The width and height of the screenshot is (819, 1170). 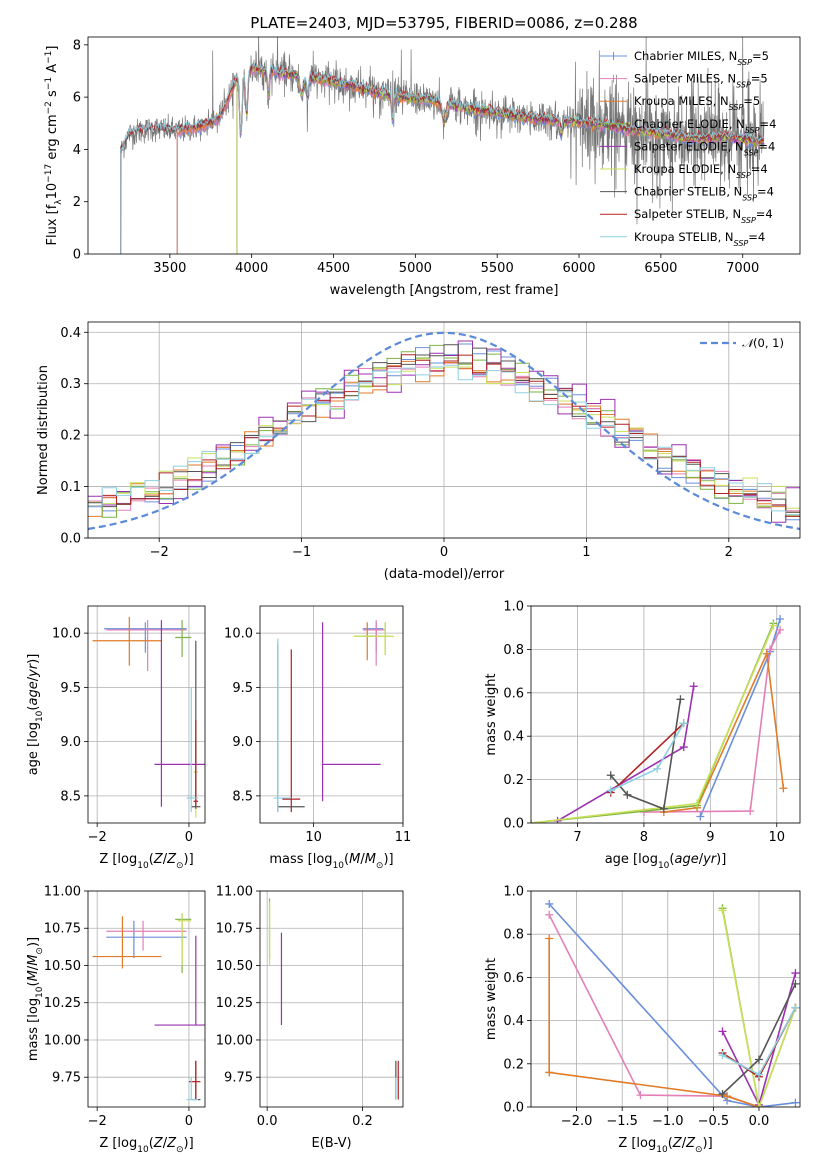 What do you see at coordinates (66, 1078) in the screenshot?
I see `y-tick-label: 9.75` at bounding box center [66, 1078].